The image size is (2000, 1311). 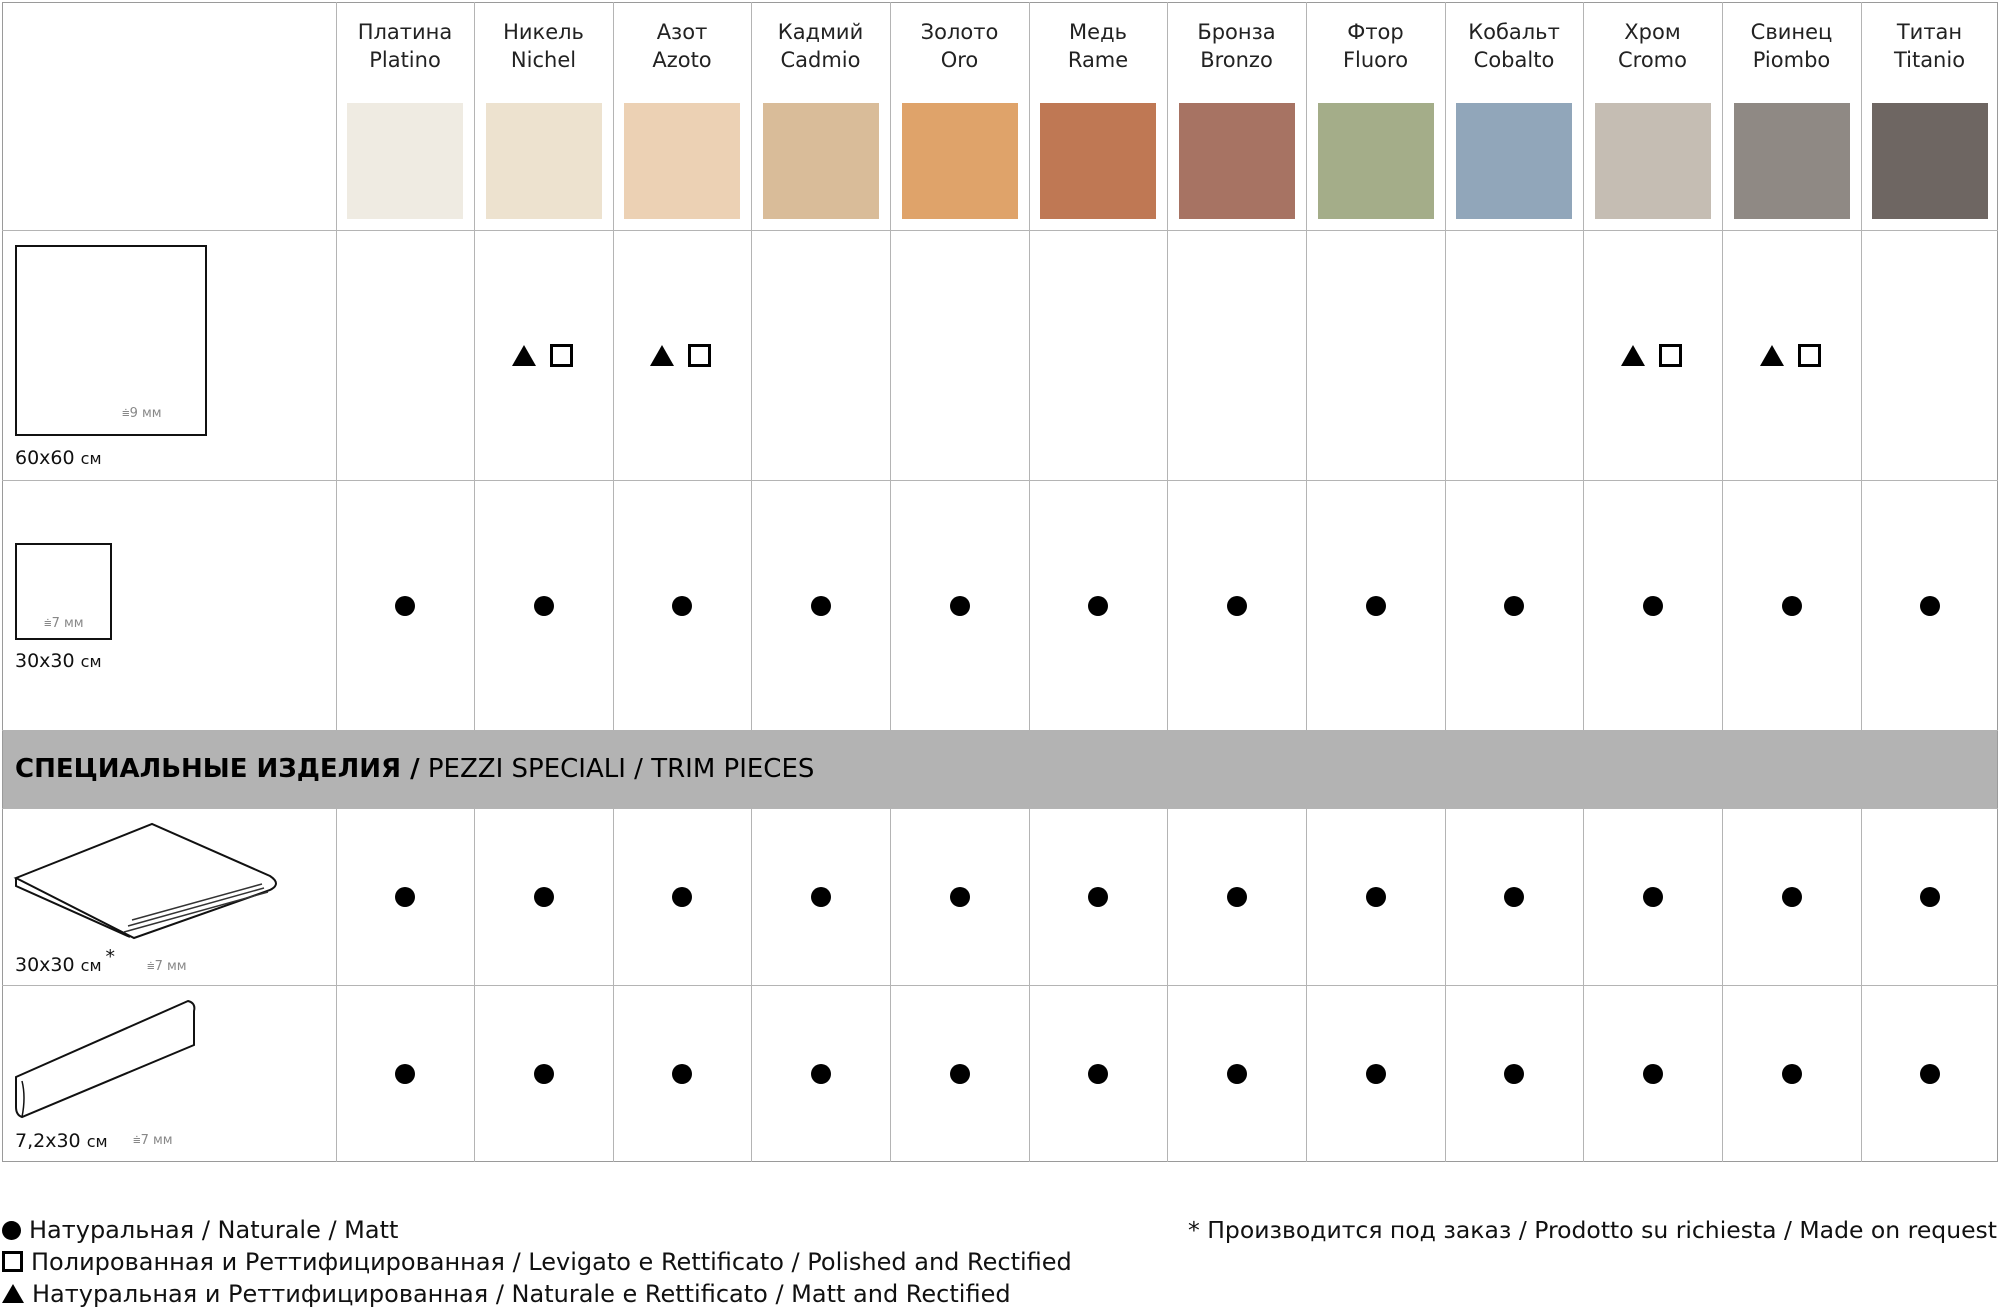 What do you see at coordinates (1653, 46) in the screenshot?
I see `color-header-cromo: Хром Cromo` at bounding box center [1653, 46].